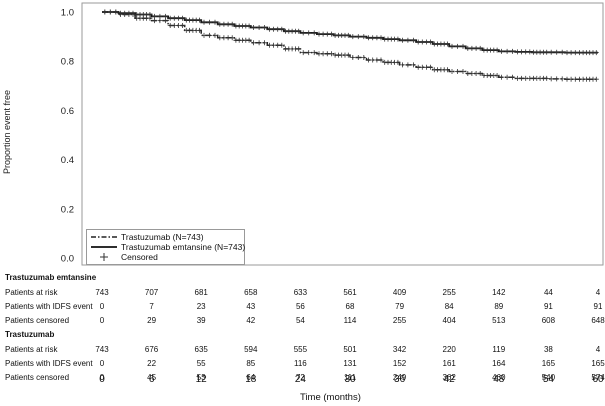 The image size is (605, 406). I want to click on risk-table-cell: 42, so click(251, 320).